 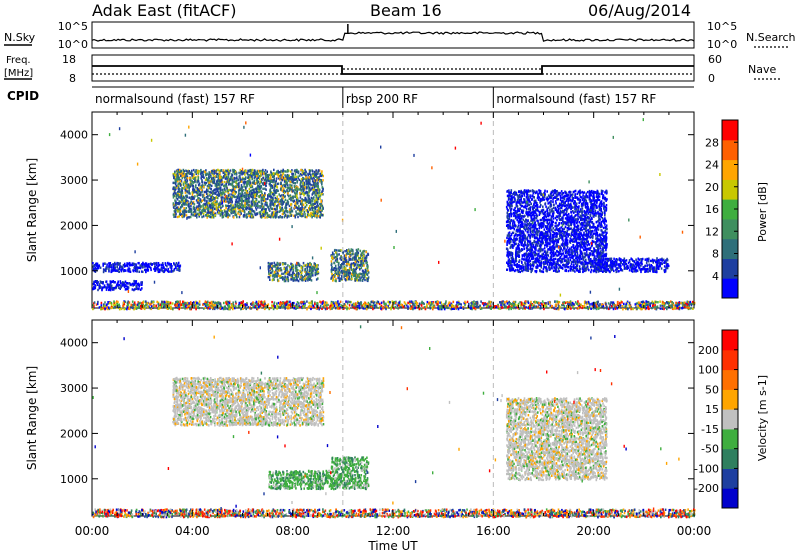 What do you see at coordinates (393, 71) in the screenshot?
I see `nave-line` at bounding box center [393, 71].